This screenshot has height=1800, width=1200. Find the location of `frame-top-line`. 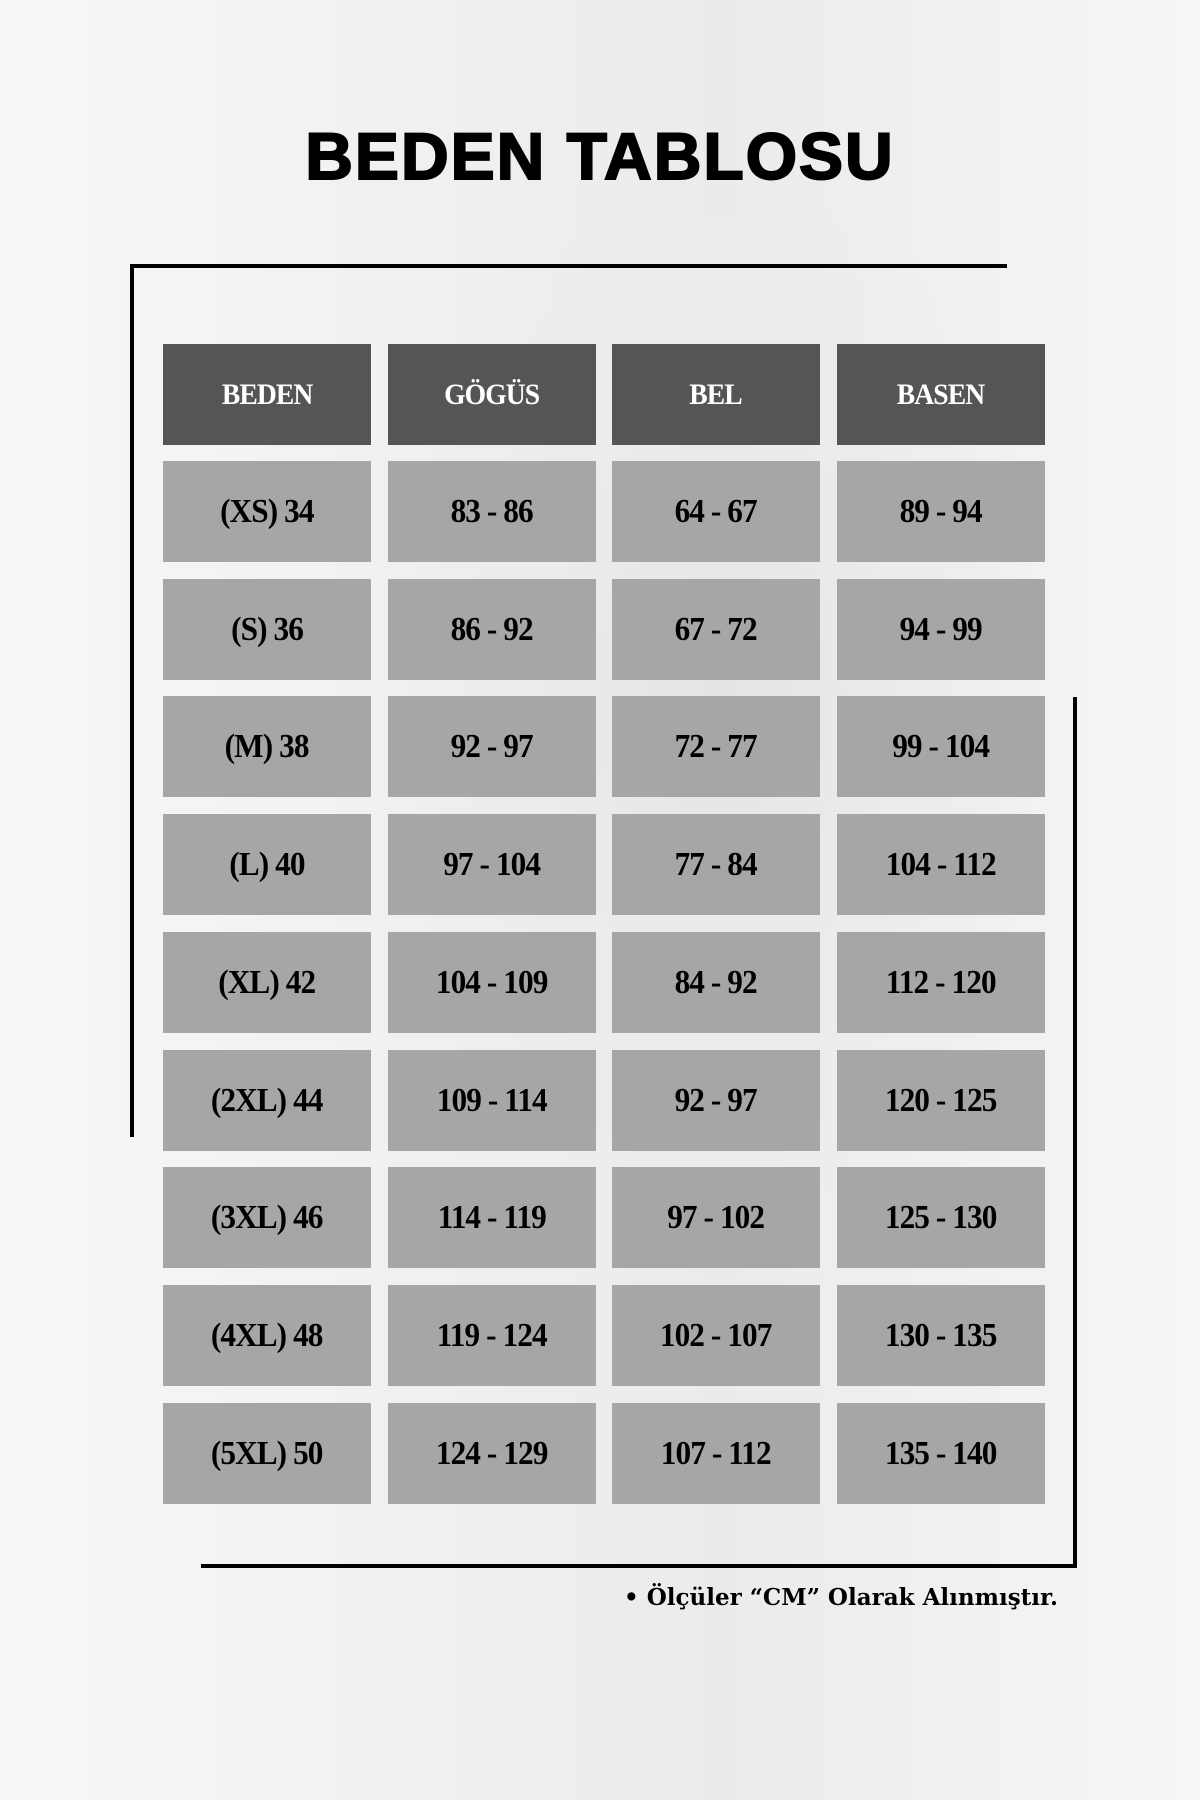

frame-top-line is located at coordinates (570, 266).